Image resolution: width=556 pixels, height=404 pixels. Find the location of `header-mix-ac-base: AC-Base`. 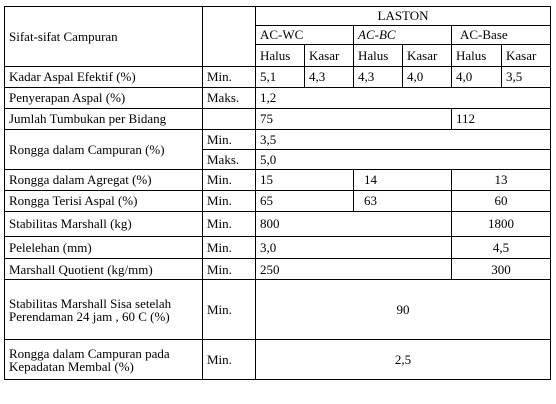

header-mix-ac-base: AC-Base is located at coordinates (501, 34).